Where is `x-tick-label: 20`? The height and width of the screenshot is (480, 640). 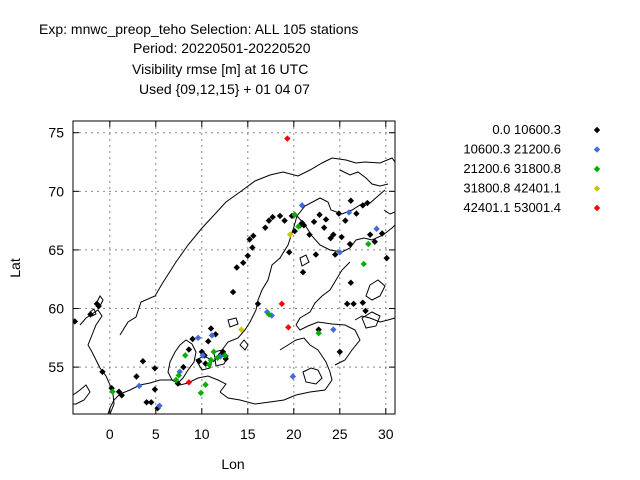
x-tick-label: 20 is located at coordinates (294, 434).